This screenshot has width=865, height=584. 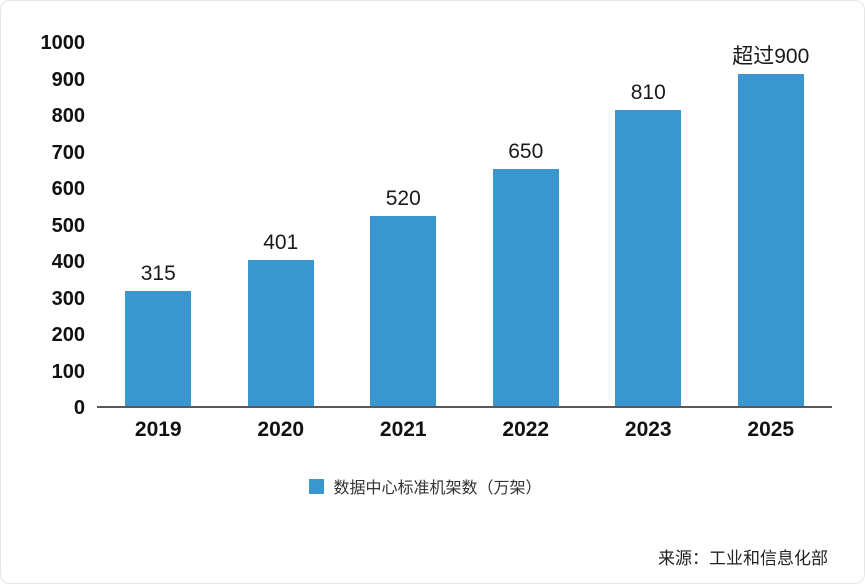 I want to click on x-axis-label: 2025, so click(x=771, y=429).